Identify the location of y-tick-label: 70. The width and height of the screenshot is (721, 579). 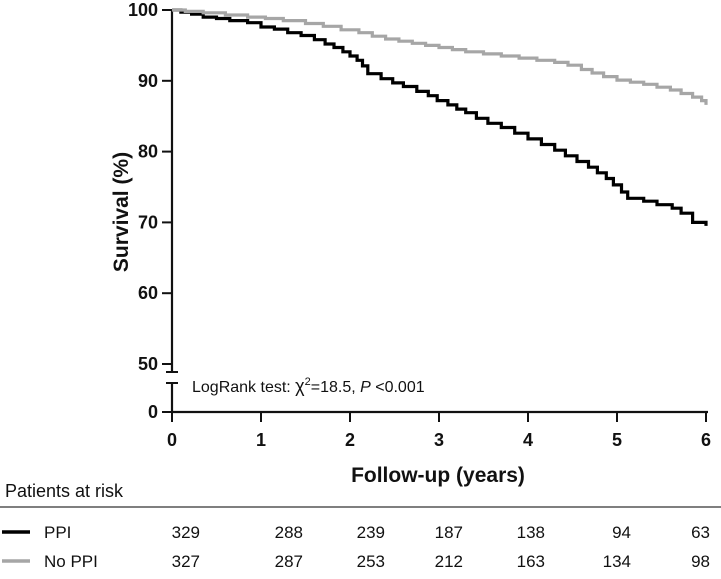
(148, 222).